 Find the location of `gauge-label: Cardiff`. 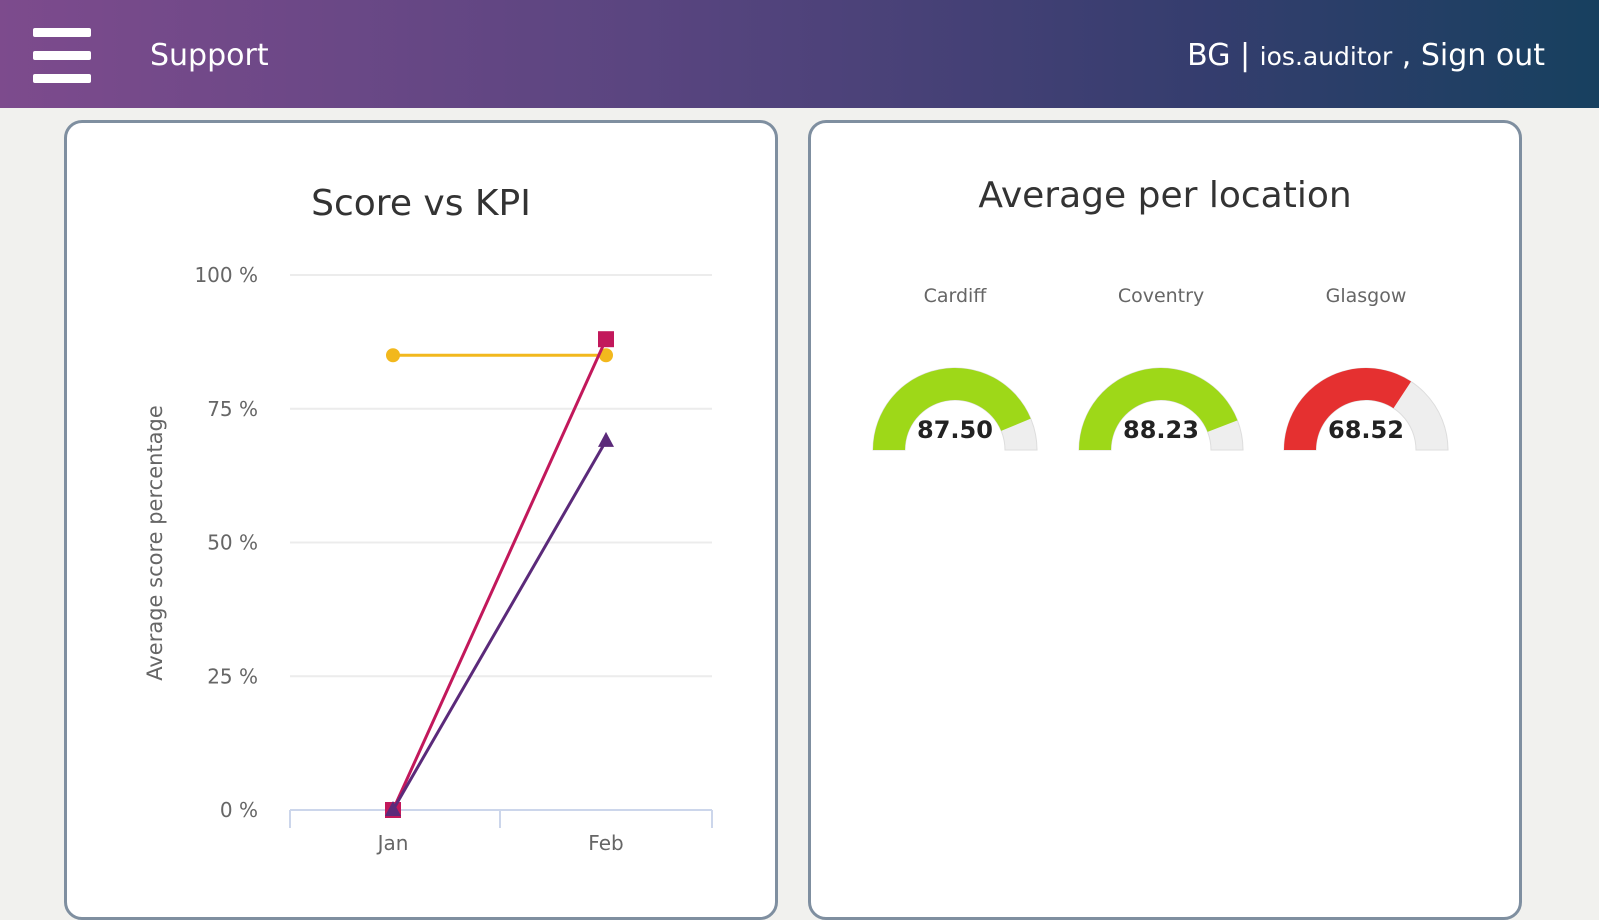

gauge-label: Cardiff is located at coordinates (956, 296).